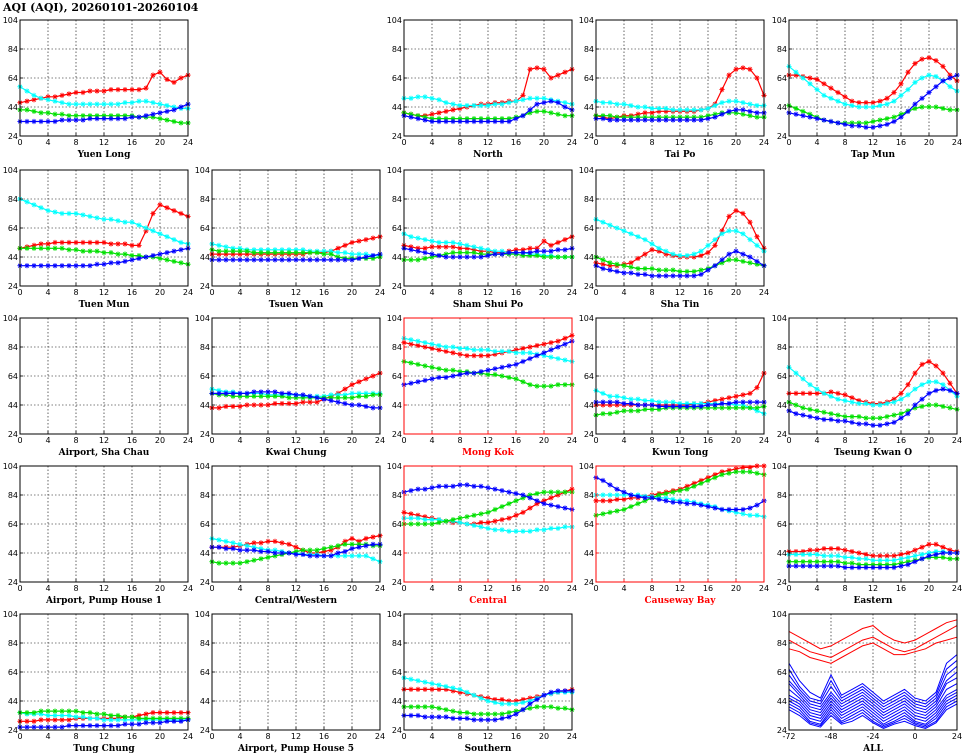  What do you see at coordinates (324, 736) in the screenshot?
I see `x-tick-label: 16` at bounding box center [324, 736].